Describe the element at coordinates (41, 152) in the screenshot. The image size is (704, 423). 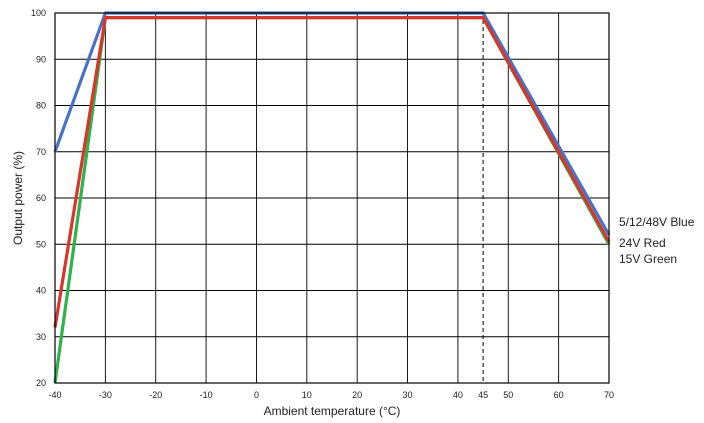
I see `y-tick-label: 70` at that location.